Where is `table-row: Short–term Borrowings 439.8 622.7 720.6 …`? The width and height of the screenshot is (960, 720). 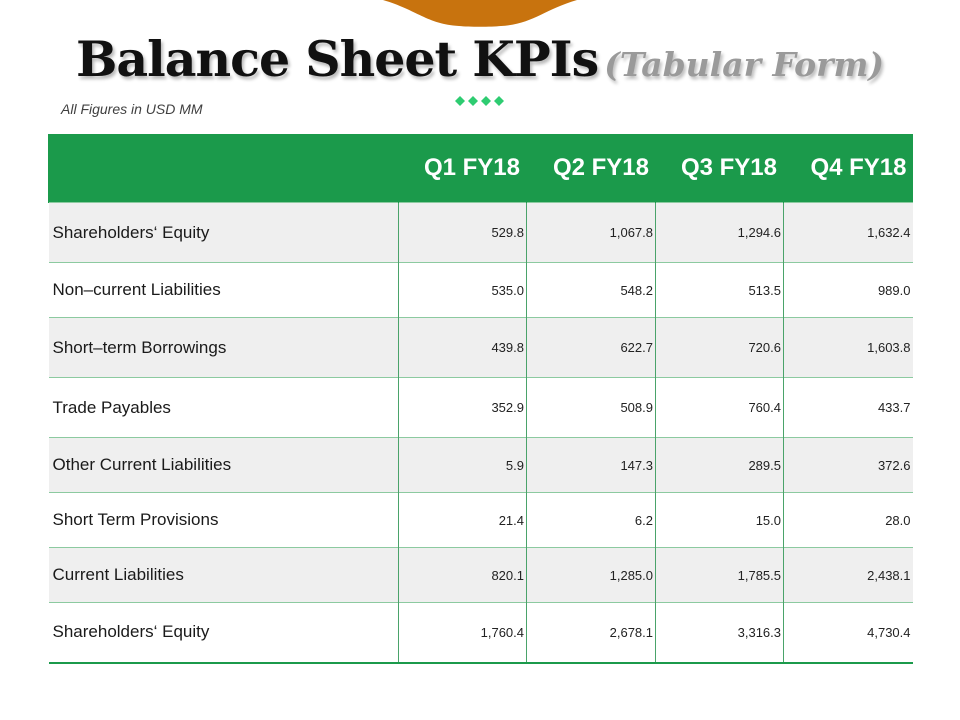 table-row: Short–term Borrowings 439.8 622.7 720.6 … is located at coordinates (480, 347).